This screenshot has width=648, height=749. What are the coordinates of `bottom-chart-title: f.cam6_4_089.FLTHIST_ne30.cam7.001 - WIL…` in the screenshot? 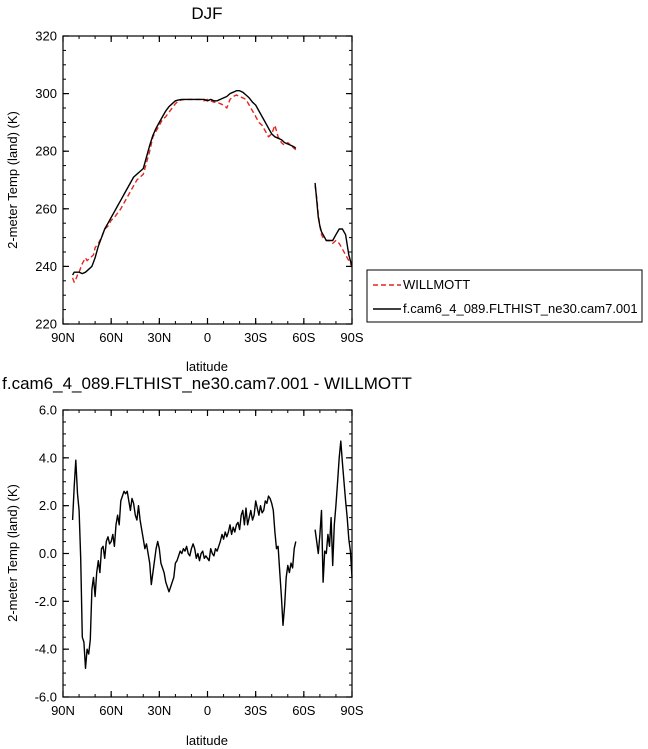 It's located at (207, 383).